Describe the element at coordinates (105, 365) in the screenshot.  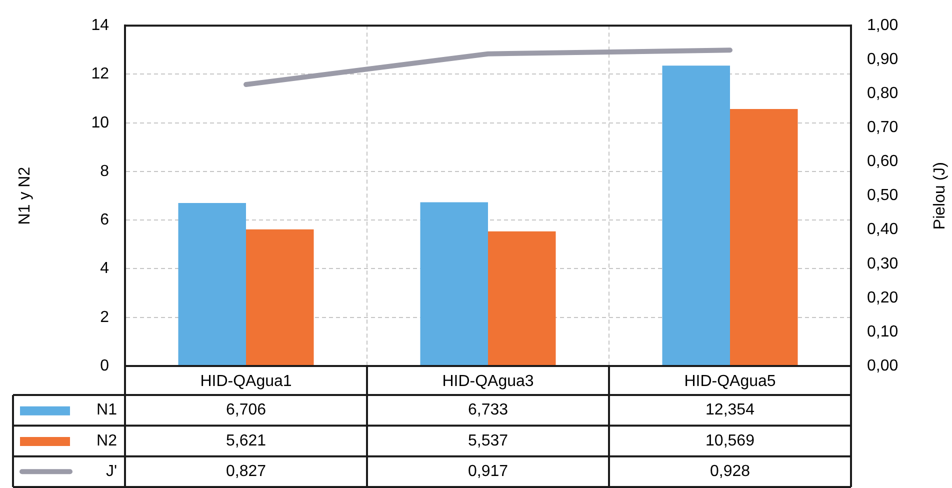
I see `y-tick-label: 0` at that location.